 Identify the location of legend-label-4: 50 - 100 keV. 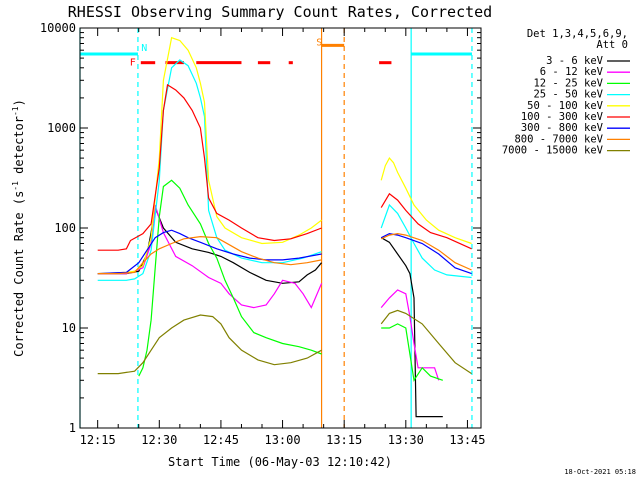
(565, 106).